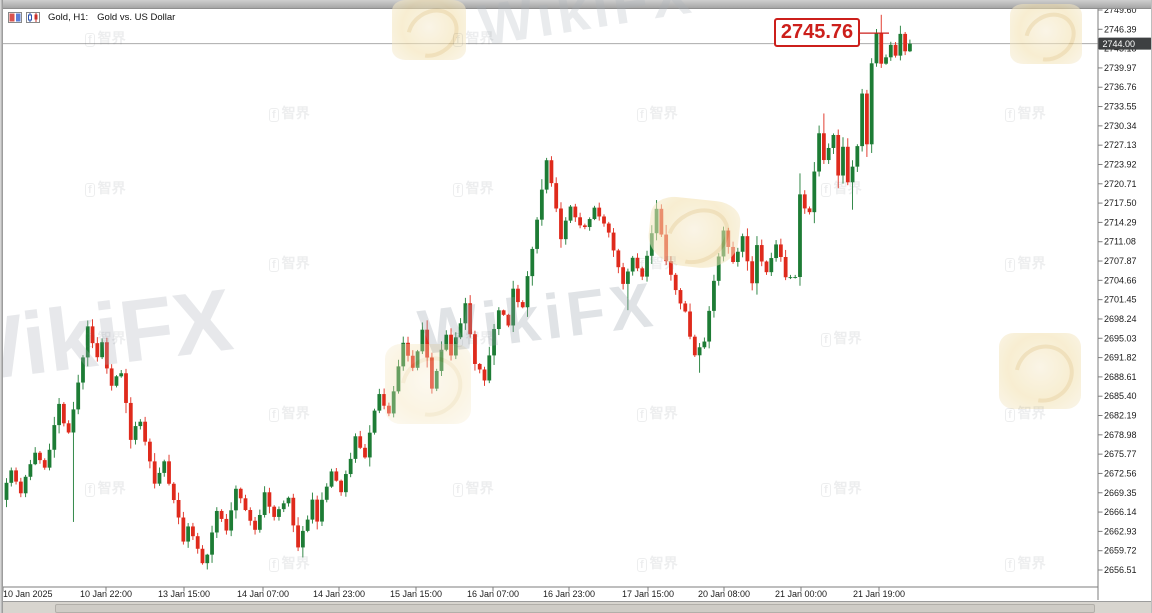 Image resolution: width=1152 pixels, height=613 pixels. What do you see at coordinates (1120, 222) in the screenshot?
I see `price-axis-label: 2714.29` at bounding box center [1120, 222].